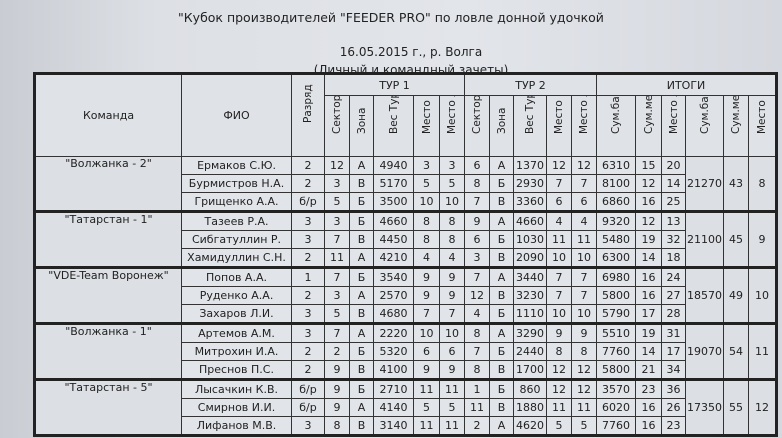 Image resolution: width=782 pixels, height=438 pixels. What do you see at coordinates (393, 314) in the screenshot?
I see `table-cell: 4680` at bounding box center [393, 314].